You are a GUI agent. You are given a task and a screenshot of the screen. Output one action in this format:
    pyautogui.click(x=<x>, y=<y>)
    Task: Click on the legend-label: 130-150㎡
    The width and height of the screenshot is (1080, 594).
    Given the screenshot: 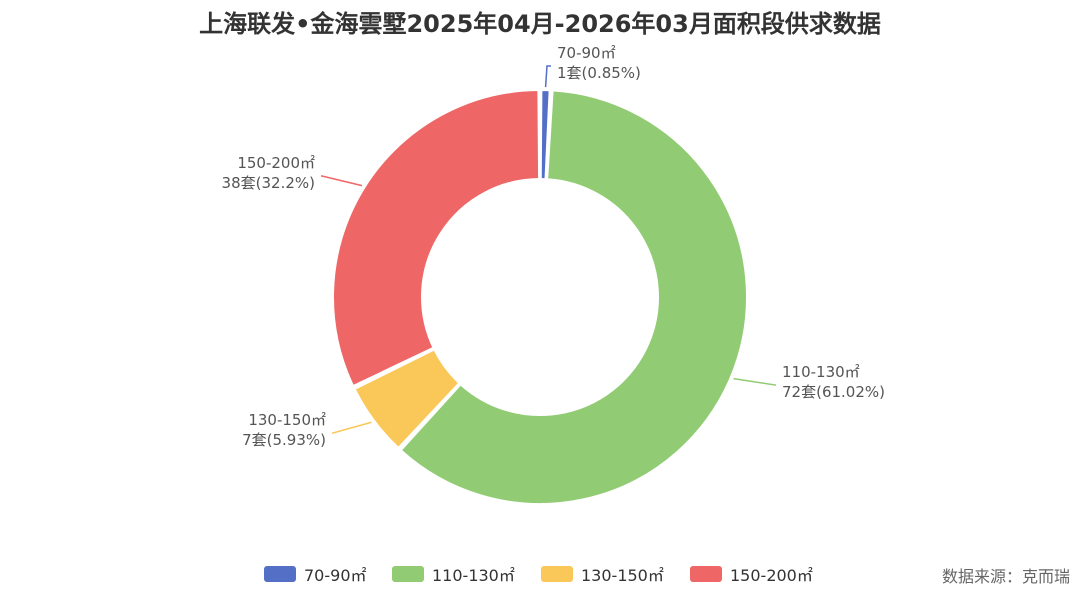 What is the action you would take?
    pyautogui.click(x=622, y=575)
    